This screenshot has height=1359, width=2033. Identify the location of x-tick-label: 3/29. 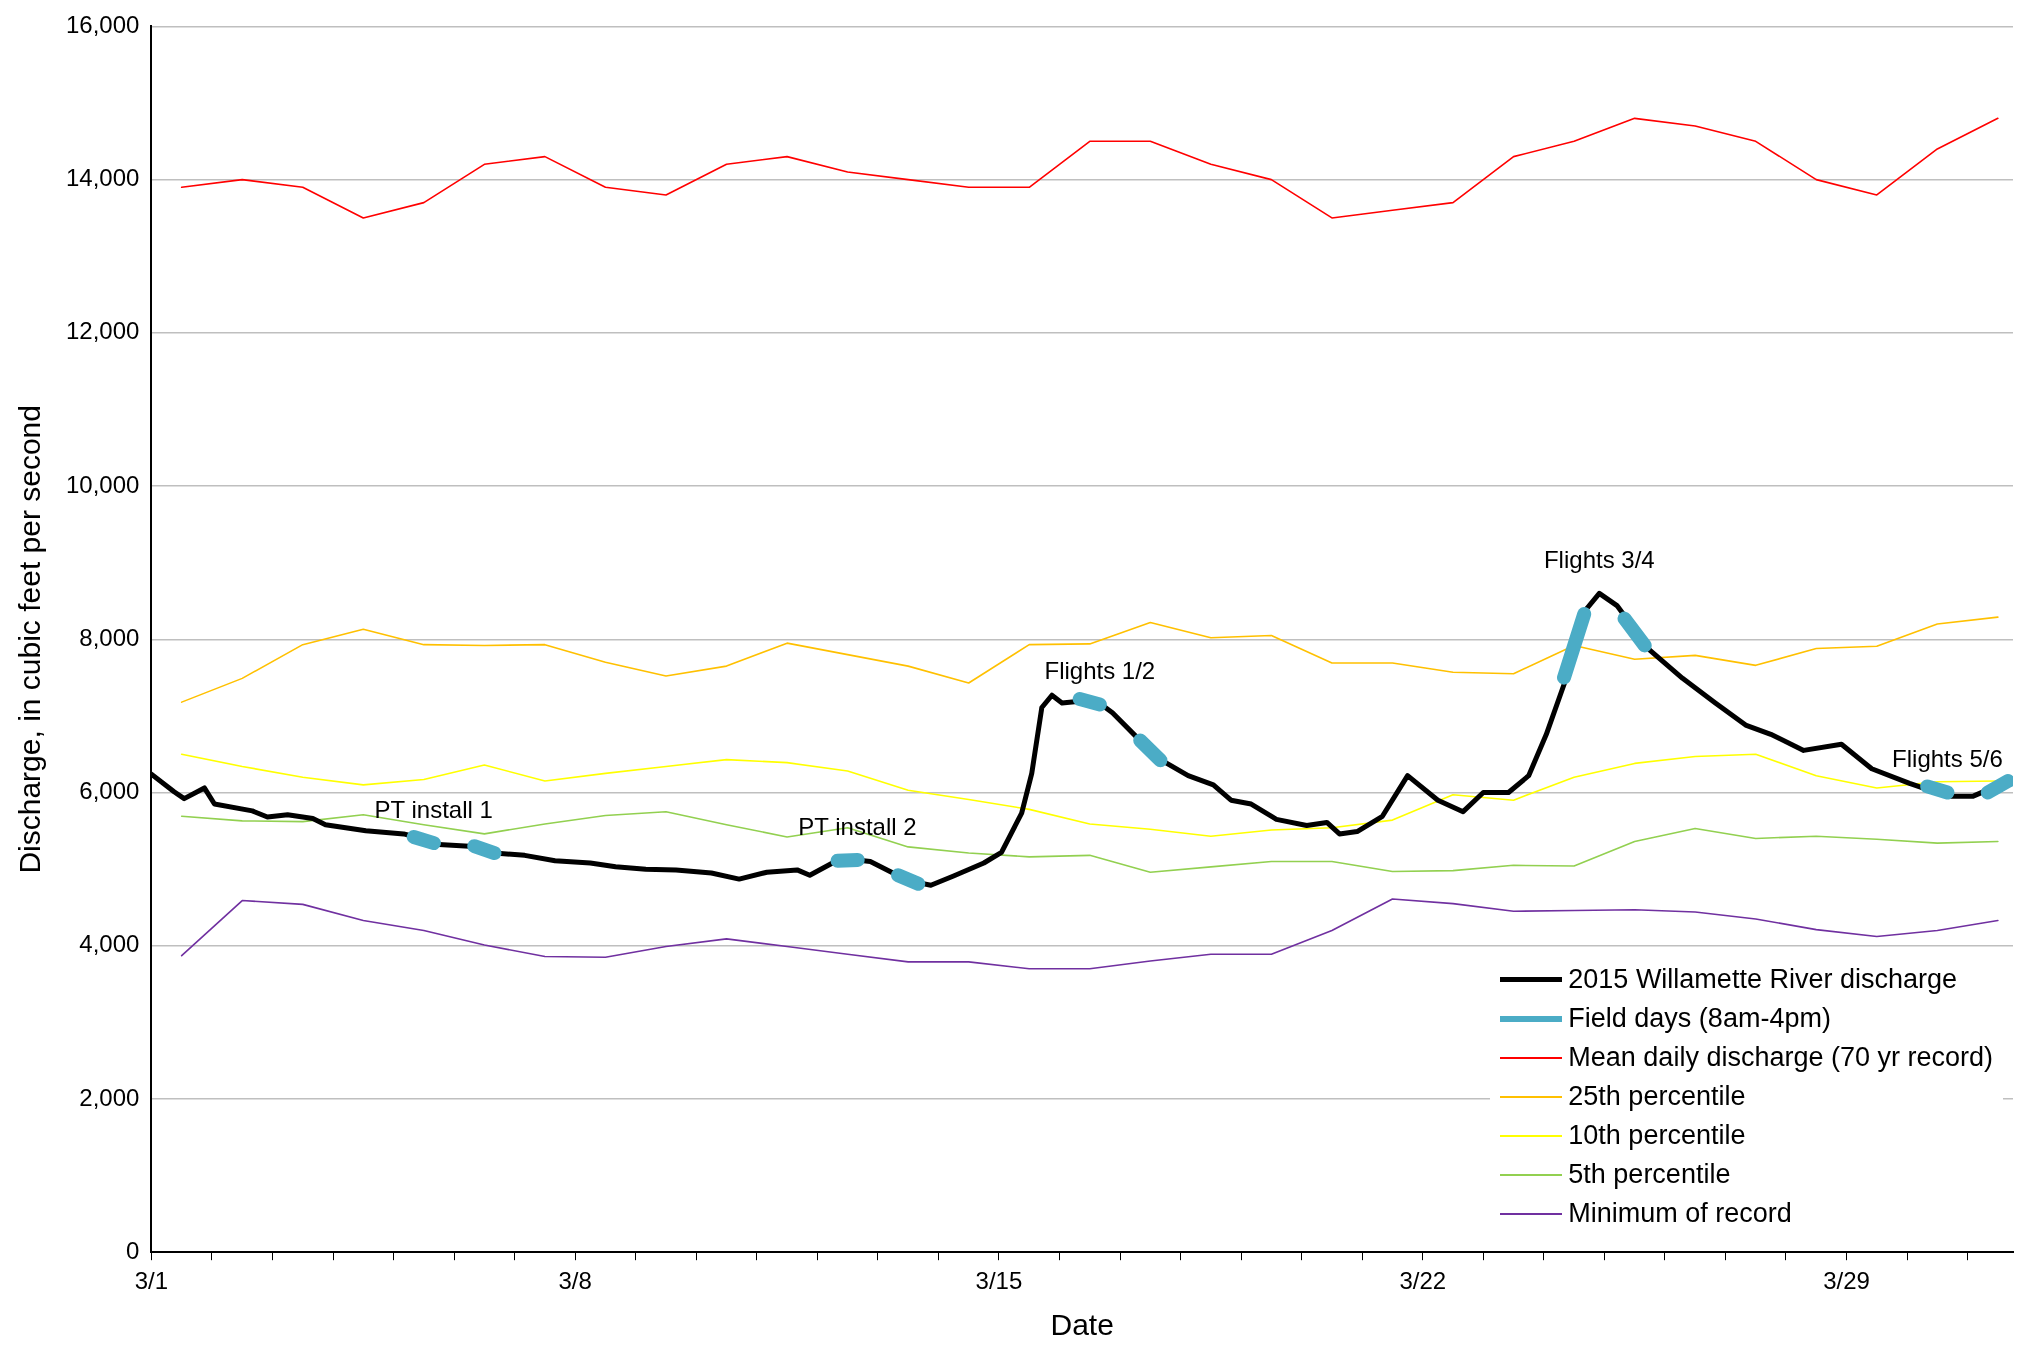
(1846, 1281).